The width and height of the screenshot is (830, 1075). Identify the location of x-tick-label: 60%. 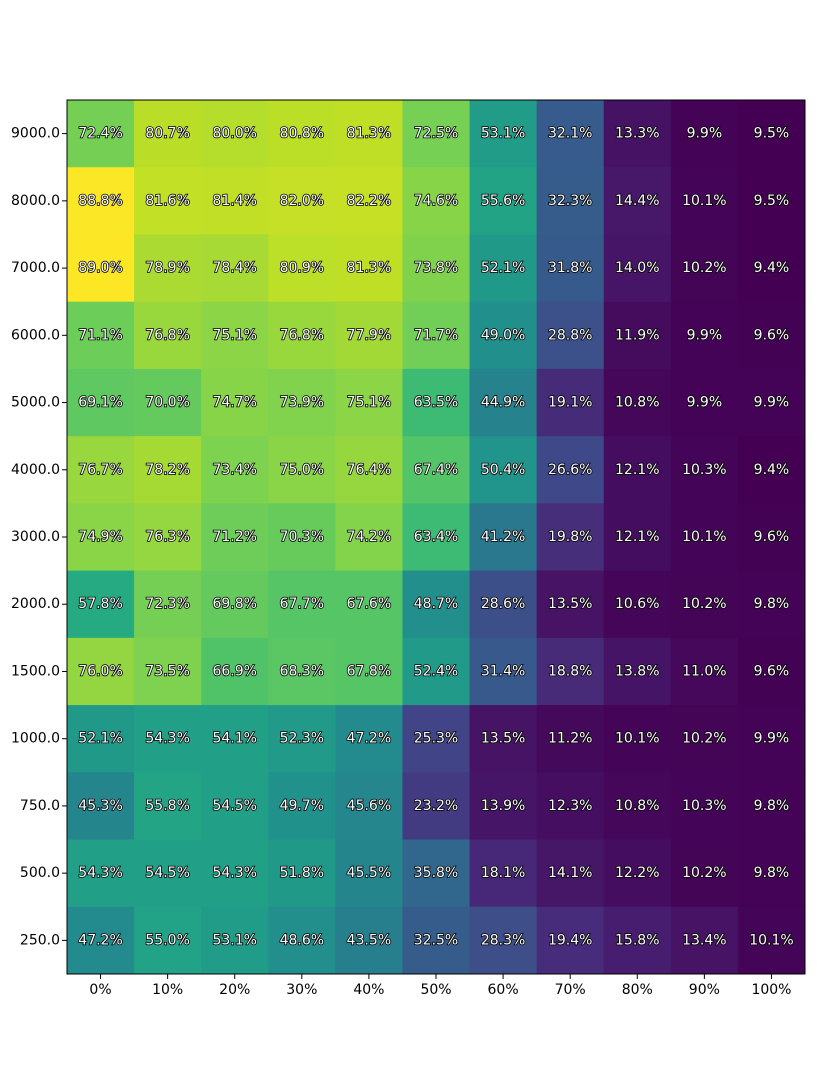
(503, 990).